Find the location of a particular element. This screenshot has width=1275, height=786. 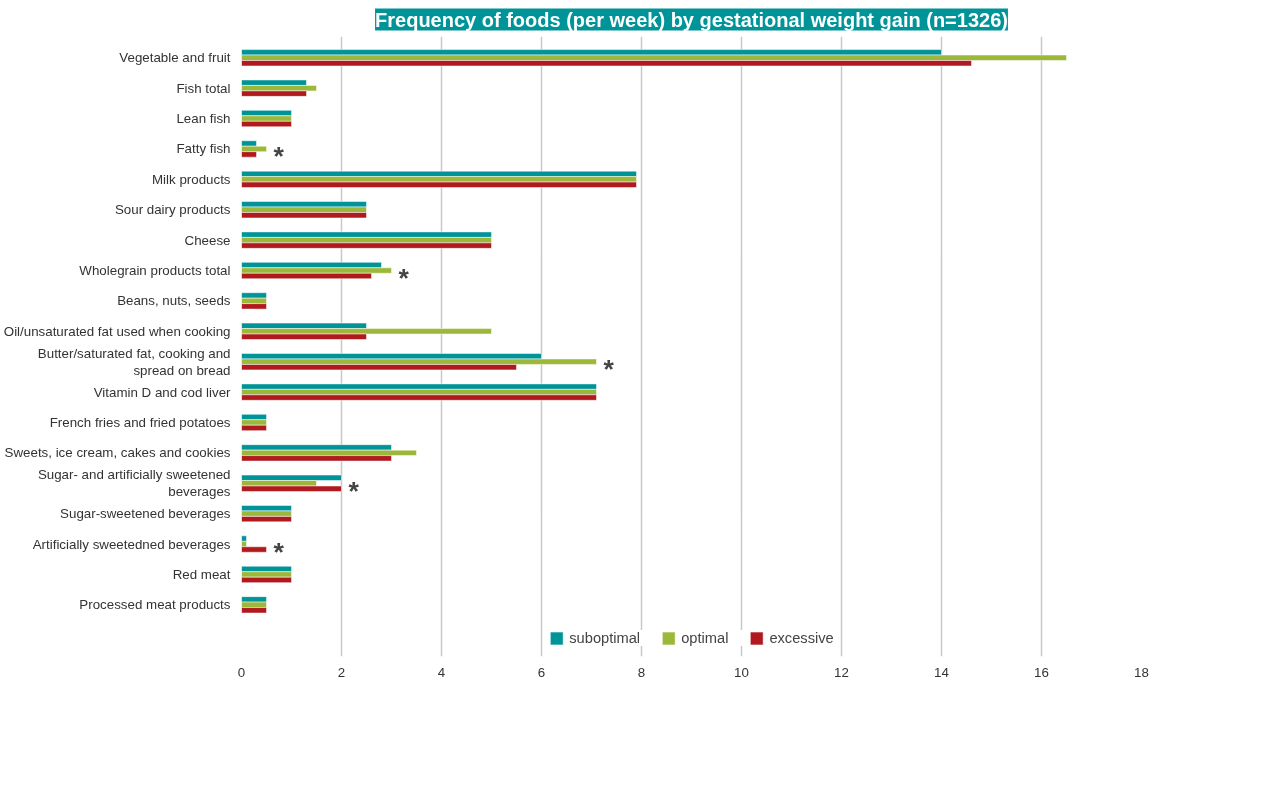

y-tick-label: Vitamin D and cod liver is located at coordinates (162, 392).